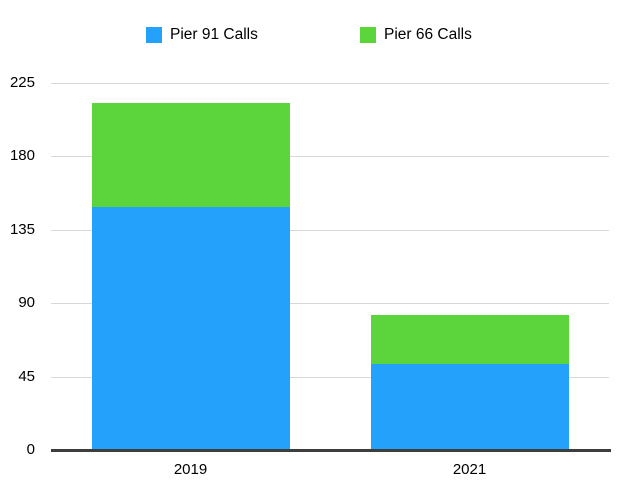 Image resolution: width=622 pixels, height=487 pixels. What do you see at coordinates (368, 35) in the screenshot?
I see `legend-swatch-pier-66-calls` at bounding box center [368, 35].